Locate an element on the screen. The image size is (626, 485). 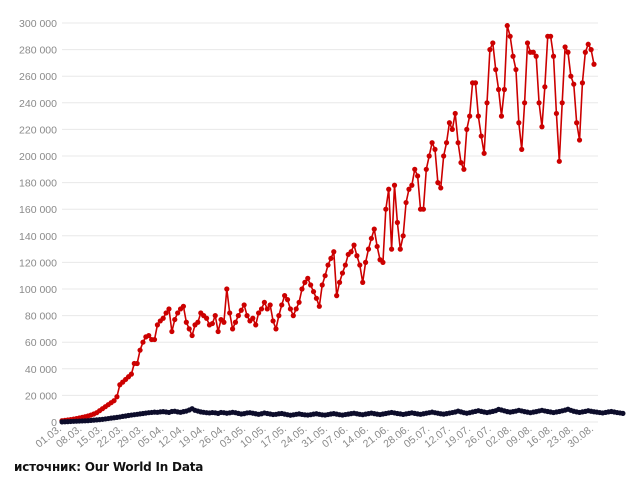
y-tick-label: 200 000 is located at coordinates (38, 157).